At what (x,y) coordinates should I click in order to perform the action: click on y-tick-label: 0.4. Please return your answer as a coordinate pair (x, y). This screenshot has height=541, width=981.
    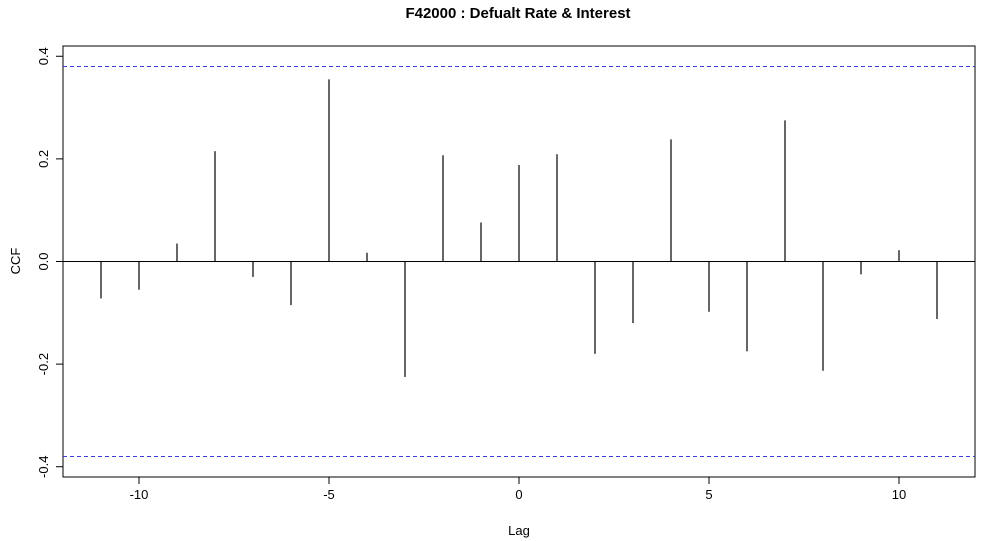
    Looking at the image, I should click on (43, 56).